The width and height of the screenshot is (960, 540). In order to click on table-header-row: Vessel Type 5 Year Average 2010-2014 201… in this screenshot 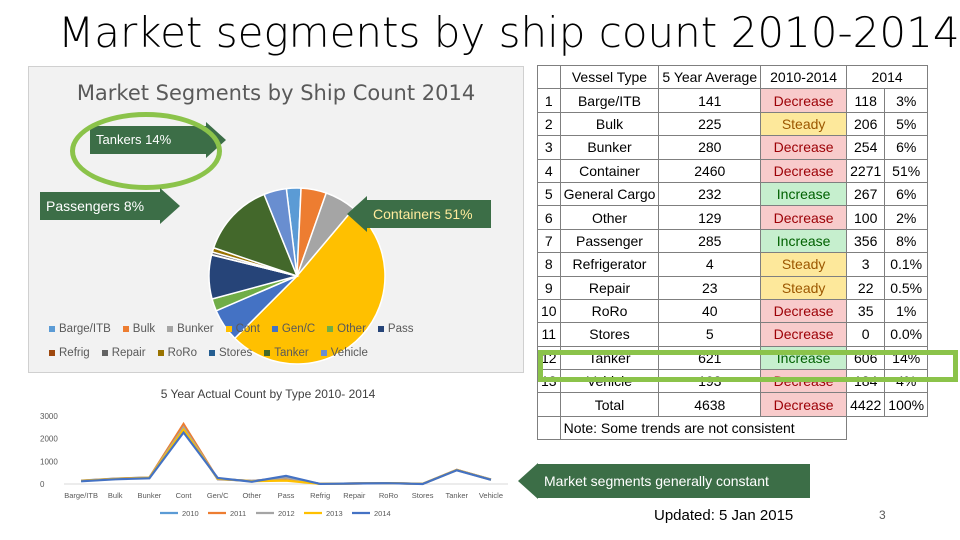, I will do `click(733, 77)`.